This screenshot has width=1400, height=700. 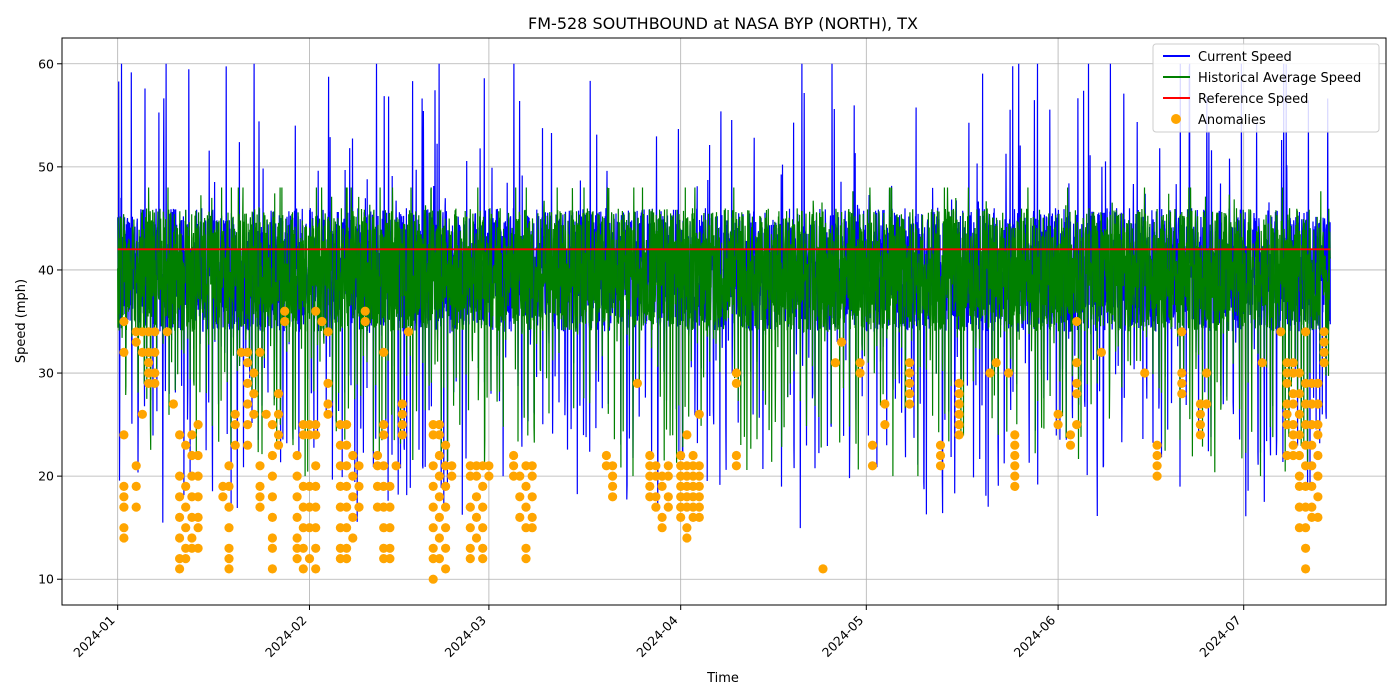 I want to click on legend-swatch-anomalies, so click(x=1176, y=119).